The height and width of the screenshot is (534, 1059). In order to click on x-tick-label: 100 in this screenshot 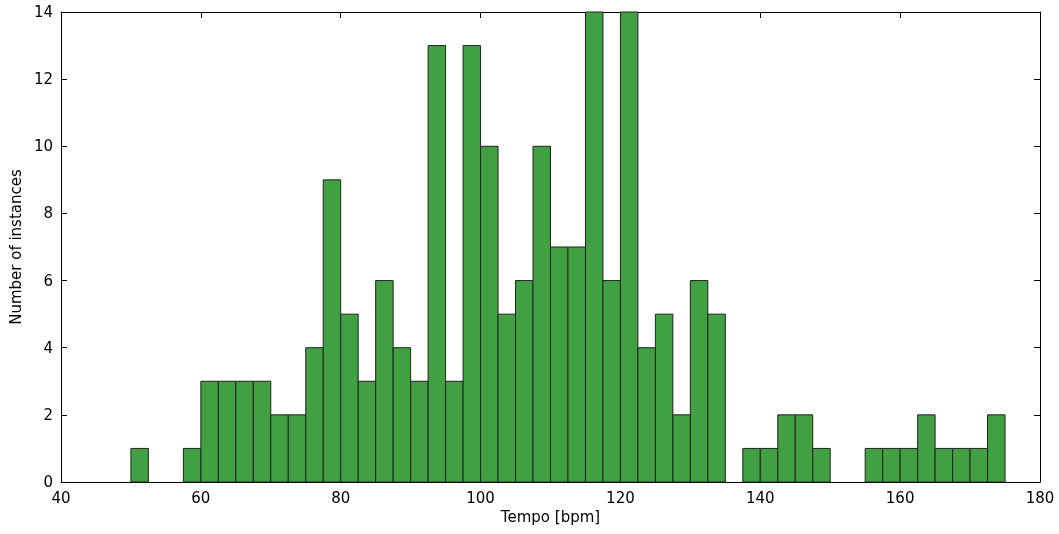, I will do `click(480, 497)`.